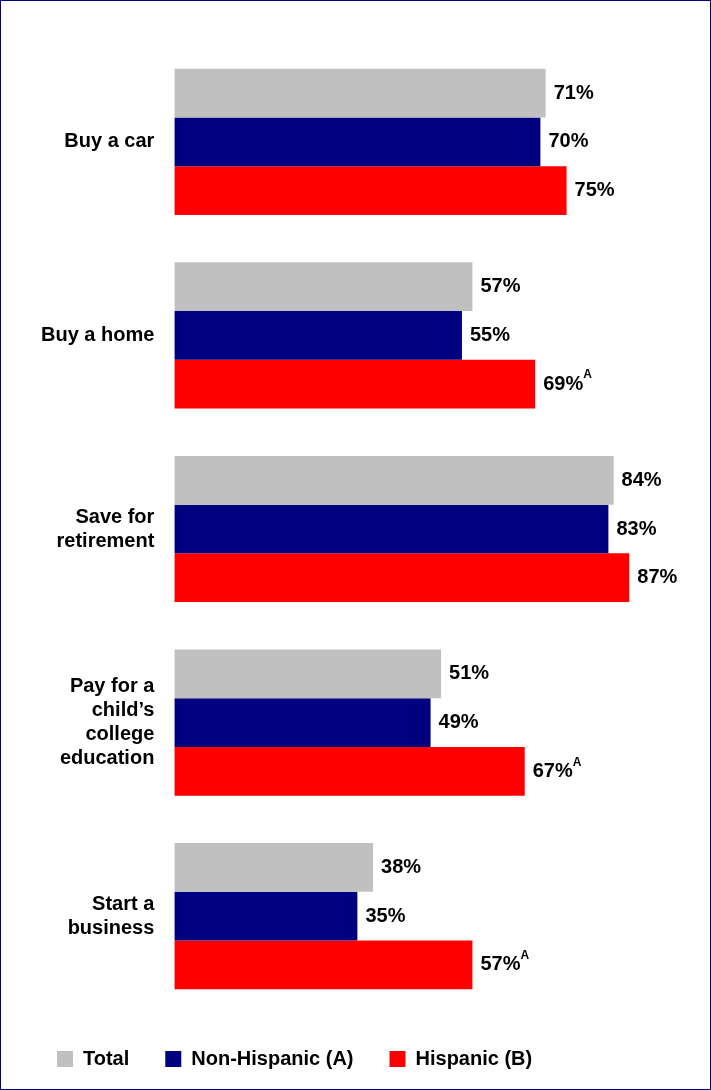 This screenshot has height=1090, width=711. Describe the element at coordinates (272, 1057) in the screenshot. I see `legend-label: Non-Hispanic (A)` at that location.